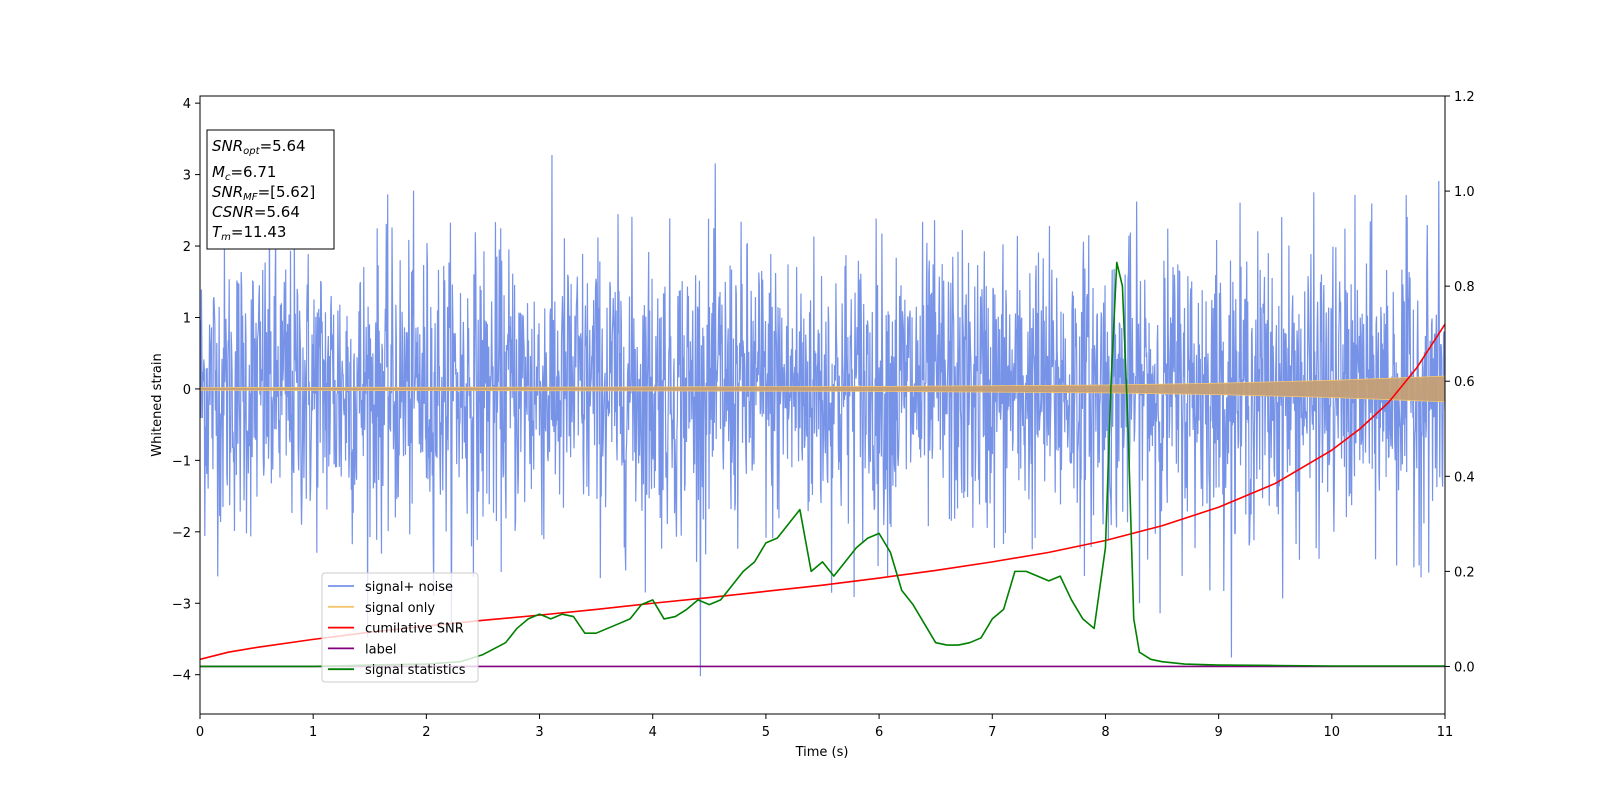 The image size is (1600, 800). Describe the element at coordinates (263, 193) in the screenshot. I see `annotation-line: SNRMF=[5.62]` at that location.